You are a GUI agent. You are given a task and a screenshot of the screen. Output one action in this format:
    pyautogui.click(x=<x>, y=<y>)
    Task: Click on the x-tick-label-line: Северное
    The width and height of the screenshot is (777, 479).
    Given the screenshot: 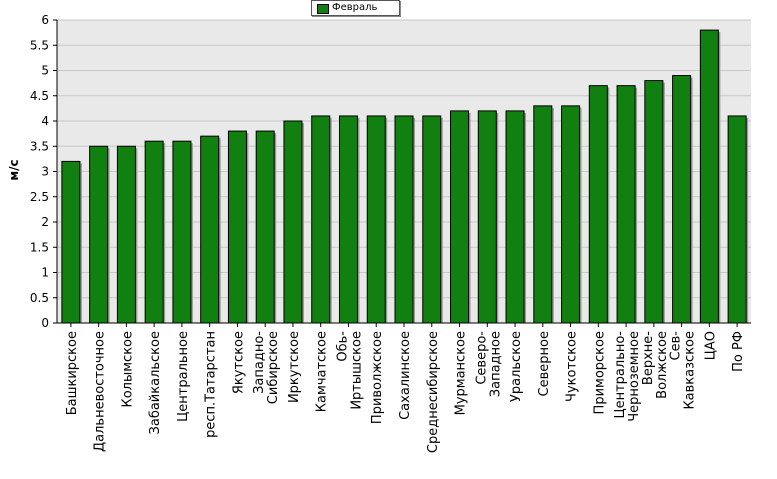 What is the action you would take?
    pyautogui.click(x=544, y=363)
    